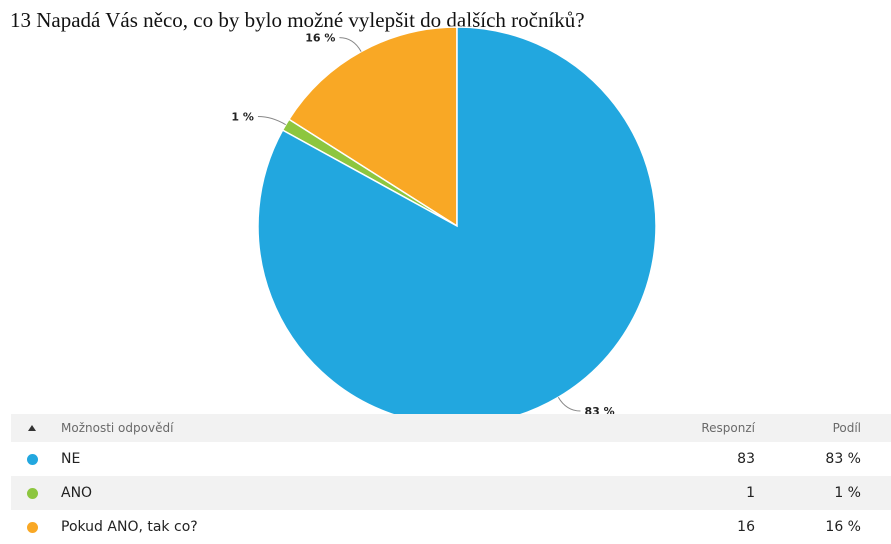 This screenshot has width=891, height=544. What do you see at coordinates (242, 117) in the screenshot?
I see `slice-label: 1 %` at bounding box center [242, 117].